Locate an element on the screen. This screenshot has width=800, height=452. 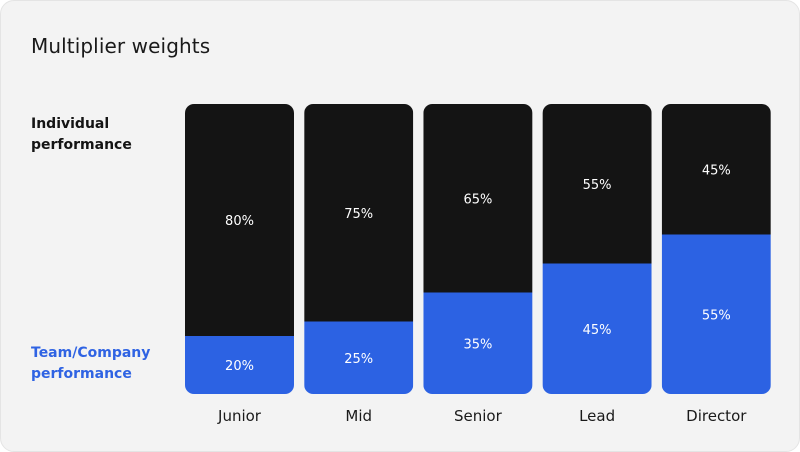
team-value-label: 55% is located at coordinates (716, 315).